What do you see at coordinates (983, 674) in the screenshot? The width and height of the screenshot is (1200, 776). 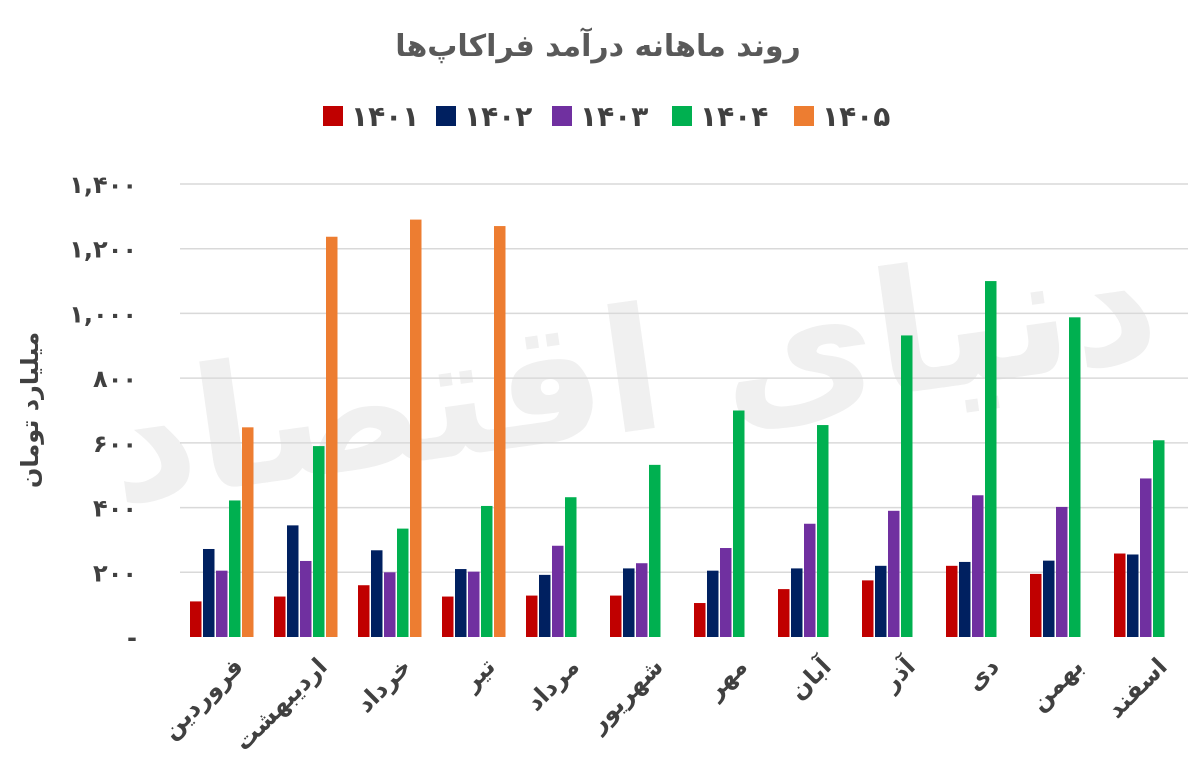 I see `x-category-label: دی` at bounding box center [983, 674].